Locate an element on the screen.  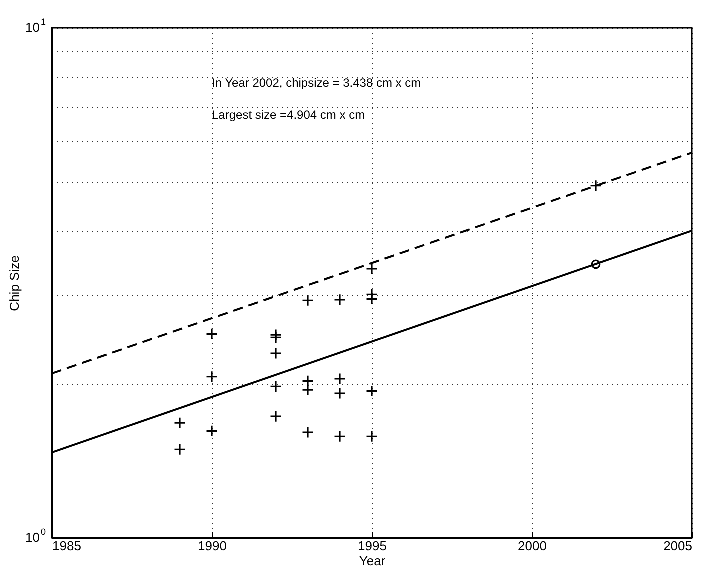
annotation: In Year 2002, chipsize = 3.438 cm x cm is located at coordinates (317, 83).